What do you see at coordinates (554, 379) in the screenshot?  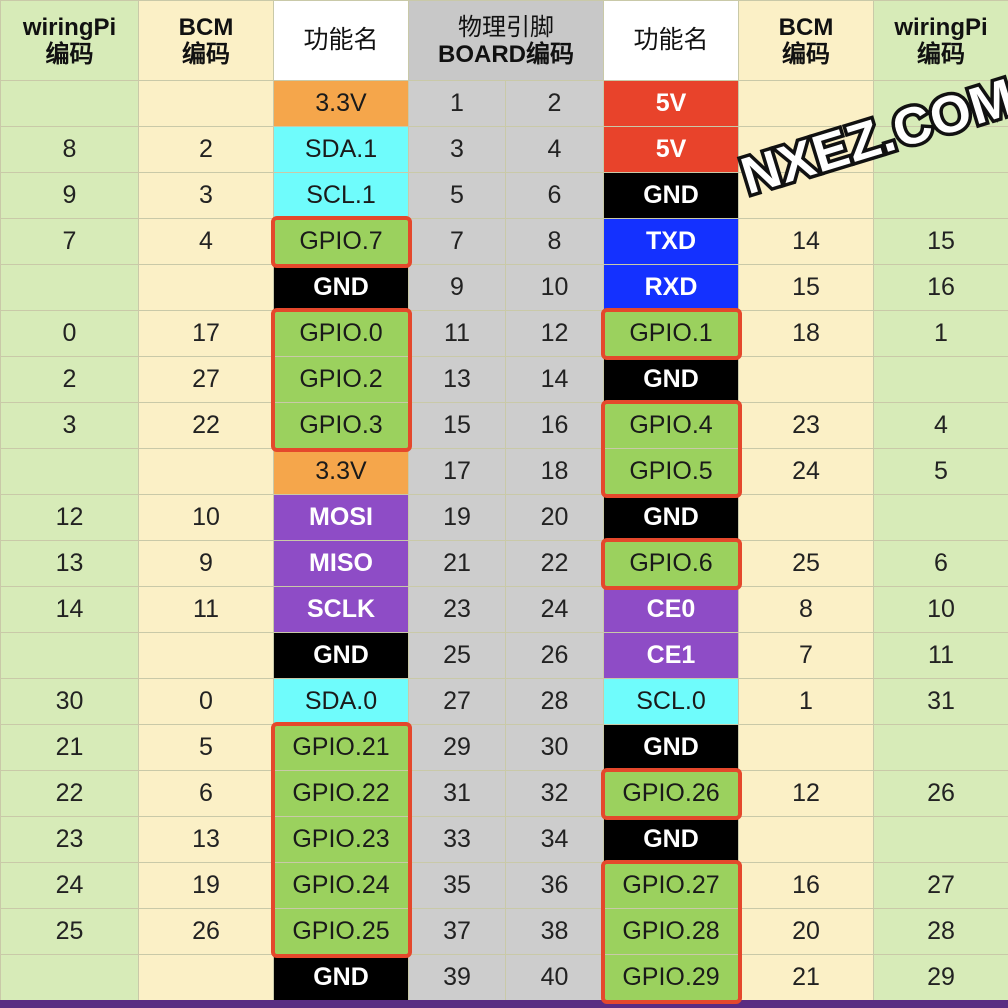 I see `physical-pin-even-cell: 14` at bounding box center [554, 379].